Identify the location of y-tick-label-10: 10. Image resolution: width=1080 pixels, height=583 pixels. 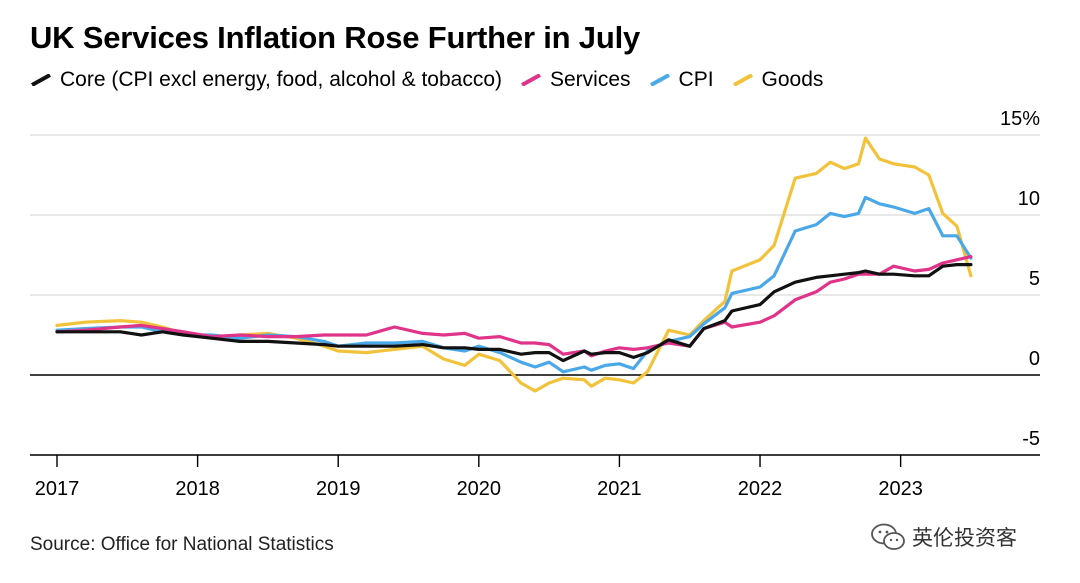
(1029, 199).